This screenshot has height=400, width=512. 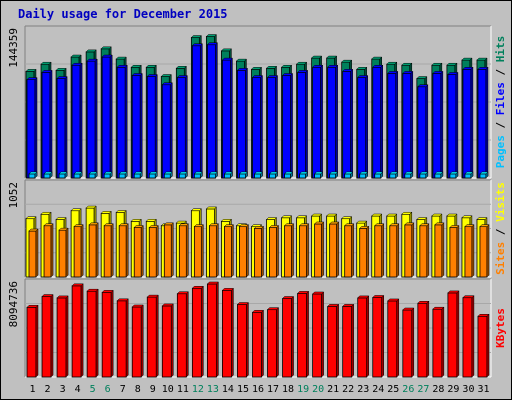 I want to click on top-legend-part: Files, so click(x=500, y=98).